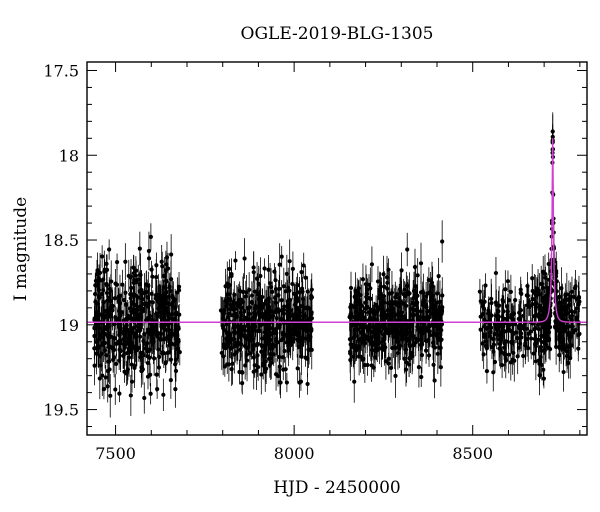 This screenshot has width=600, height=512. I want to click on x-axis-title: HJD - 2450000, so click(337, 488).